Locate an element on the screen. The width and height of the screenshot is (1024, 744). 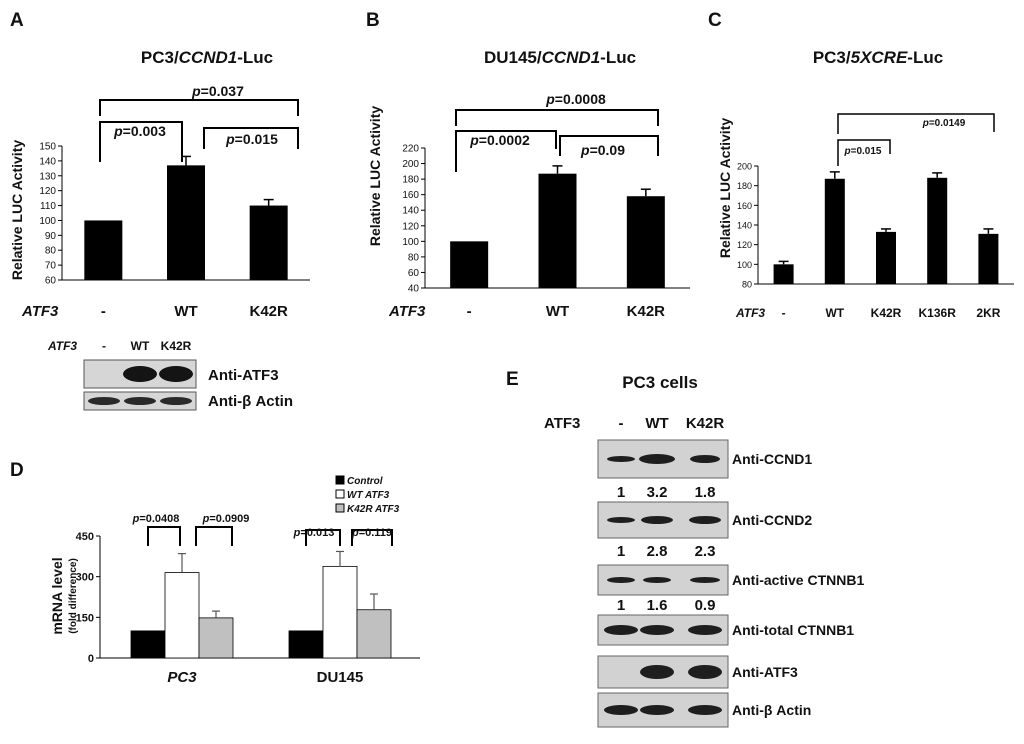
significance-c is located at coordinates (916, 139).